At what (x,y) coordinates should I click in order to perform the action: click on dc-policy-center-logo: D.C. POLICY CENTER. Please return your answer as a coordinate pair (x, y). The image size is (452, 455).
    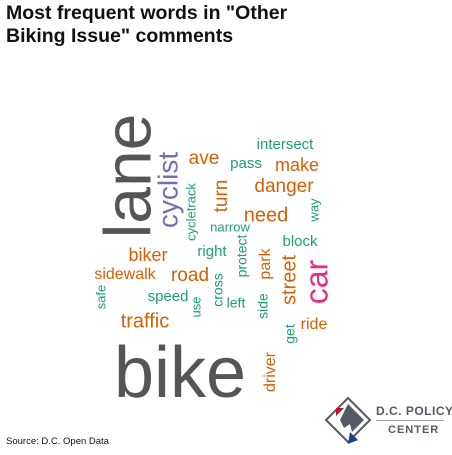
    Looking at the image, I should click on (384, 422).